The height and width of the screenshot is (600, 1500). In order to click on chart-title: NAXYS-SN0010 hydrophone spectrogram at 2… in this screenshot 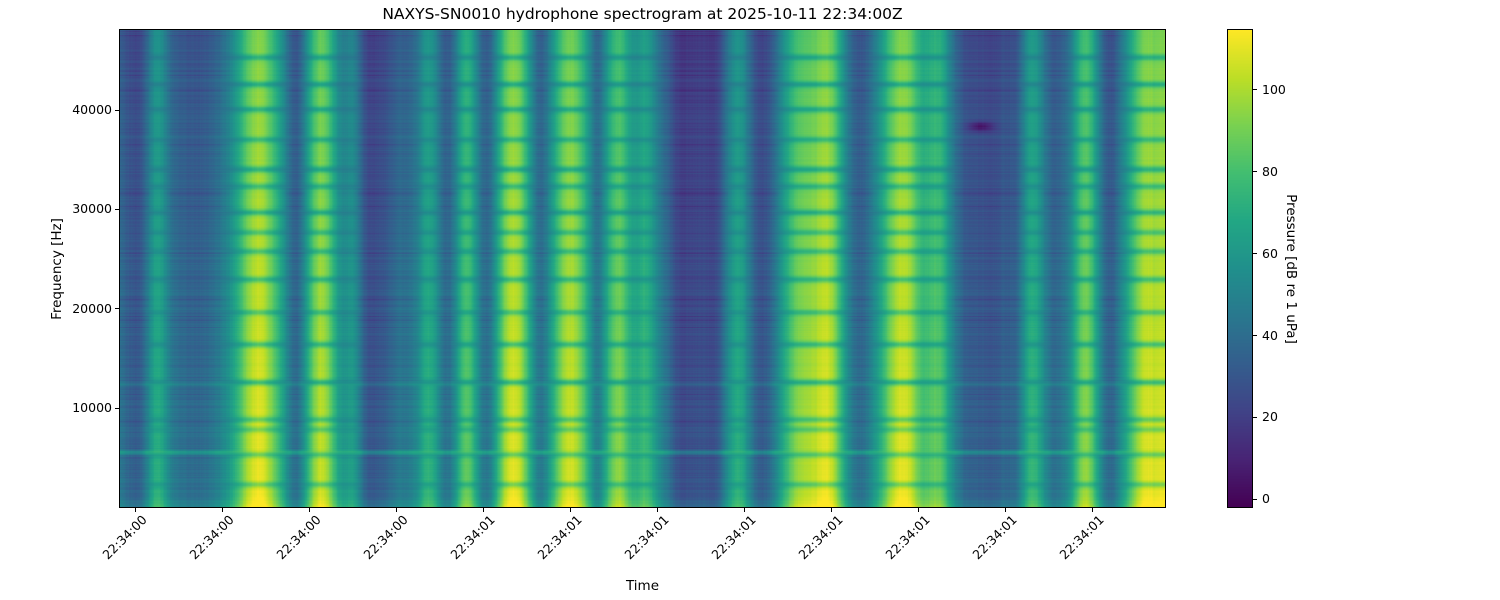, I will do `click(642, 14)`.